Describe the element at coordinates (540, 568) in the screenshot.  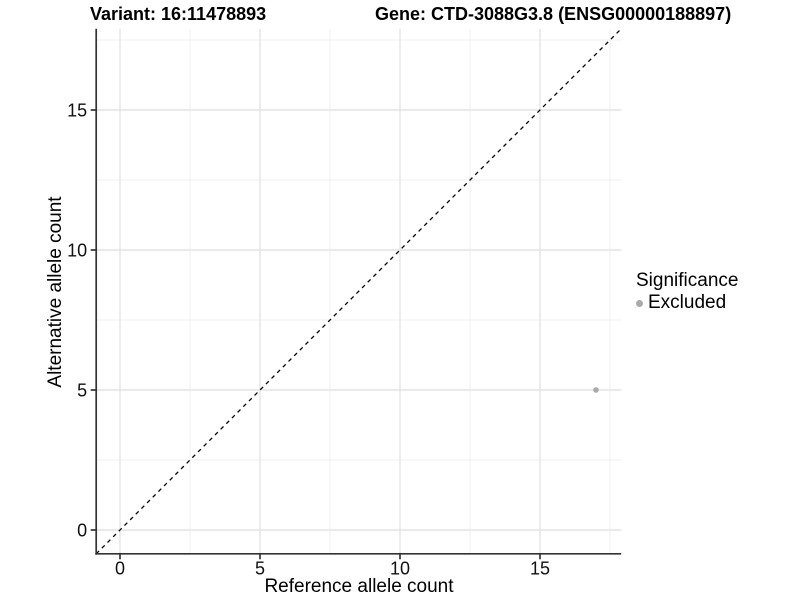
I see `x-tick-label: 15` at that location.